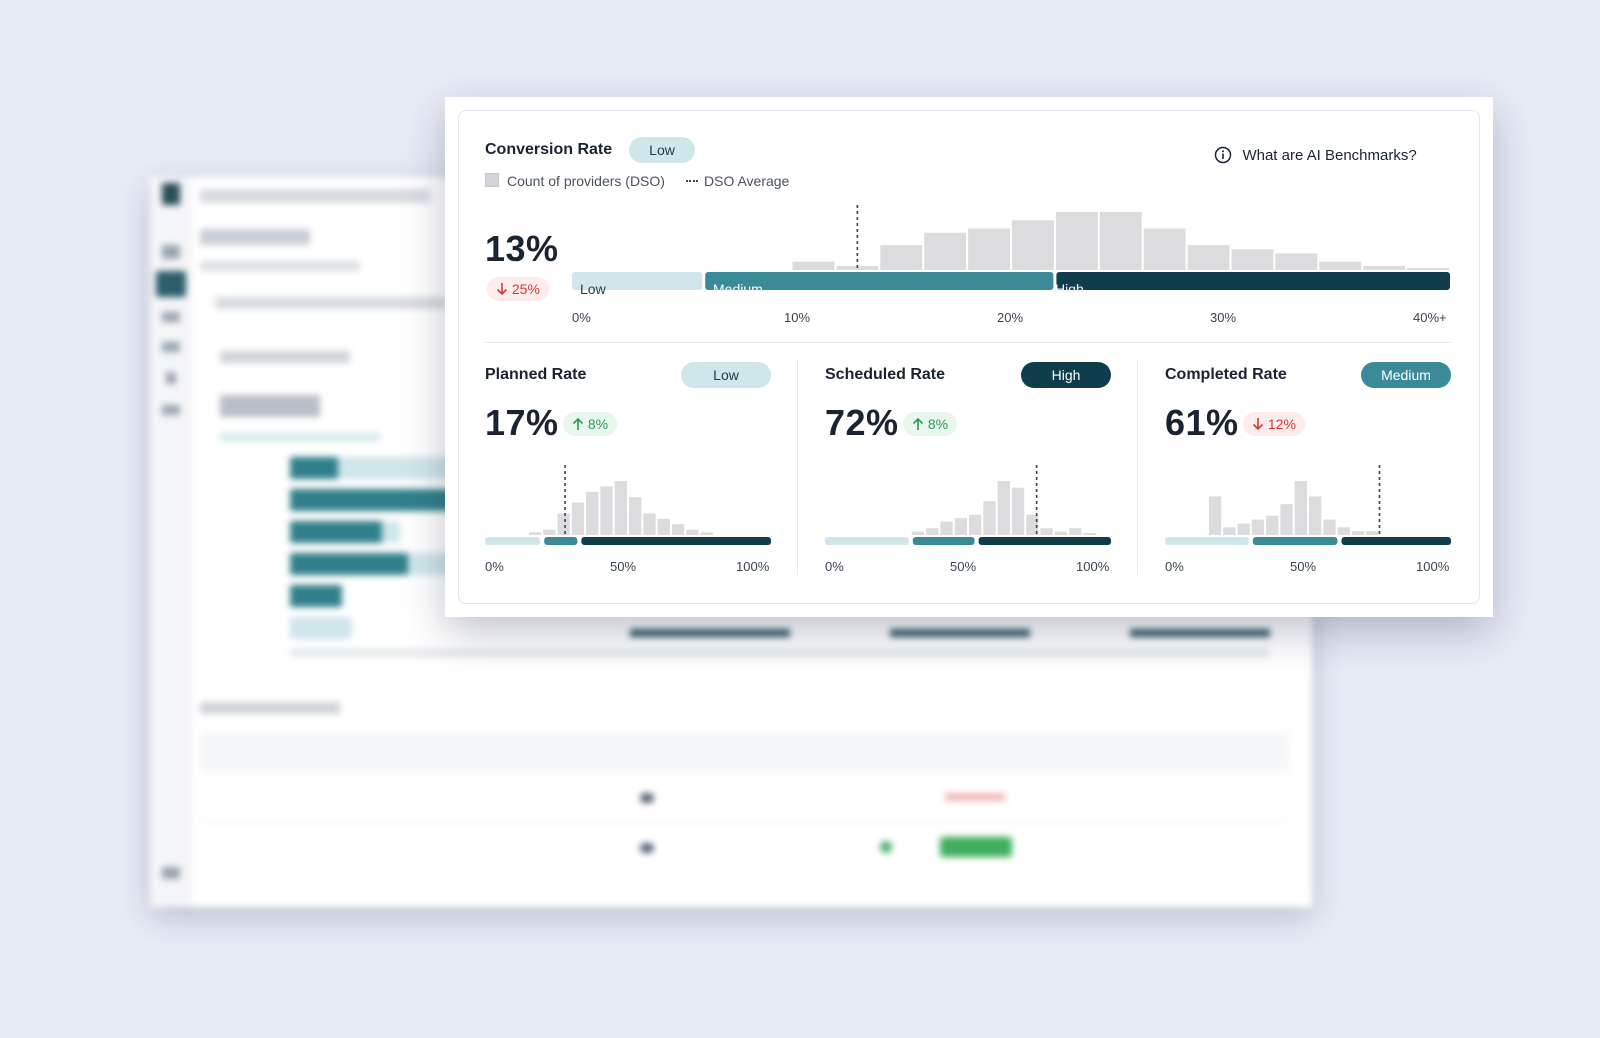 This screenshot has height=1038, width=1600. What do you see at coordinates (1011, 247) in the screenshot?
I see `conversion-rate-histogram` at bounding box center [1011, 247].